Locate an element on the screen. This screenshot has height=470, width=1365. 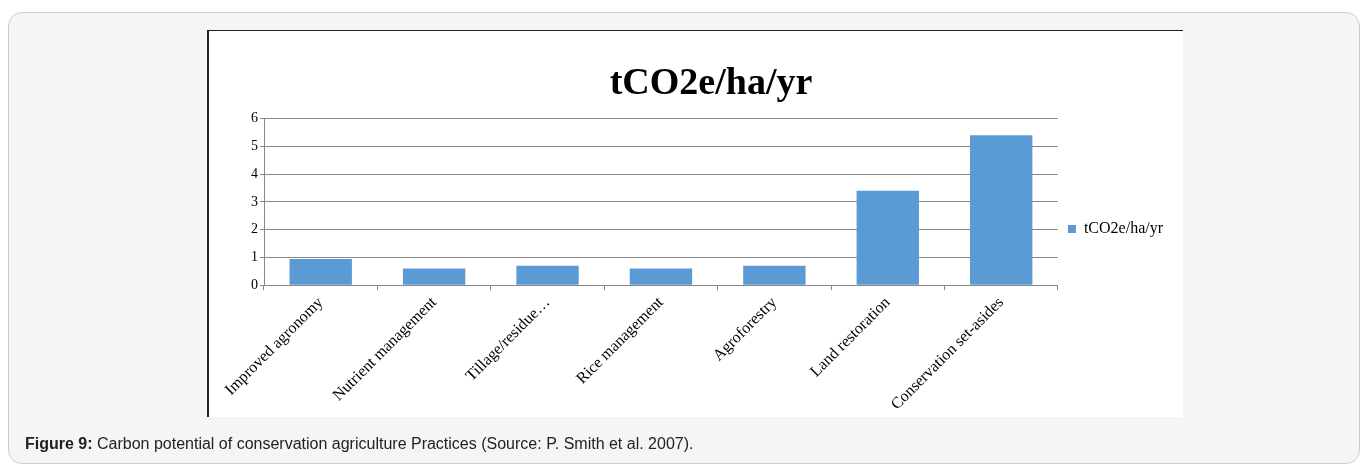
chart-title: tCO2e/ha/yr is located at coordinates (711, 80).